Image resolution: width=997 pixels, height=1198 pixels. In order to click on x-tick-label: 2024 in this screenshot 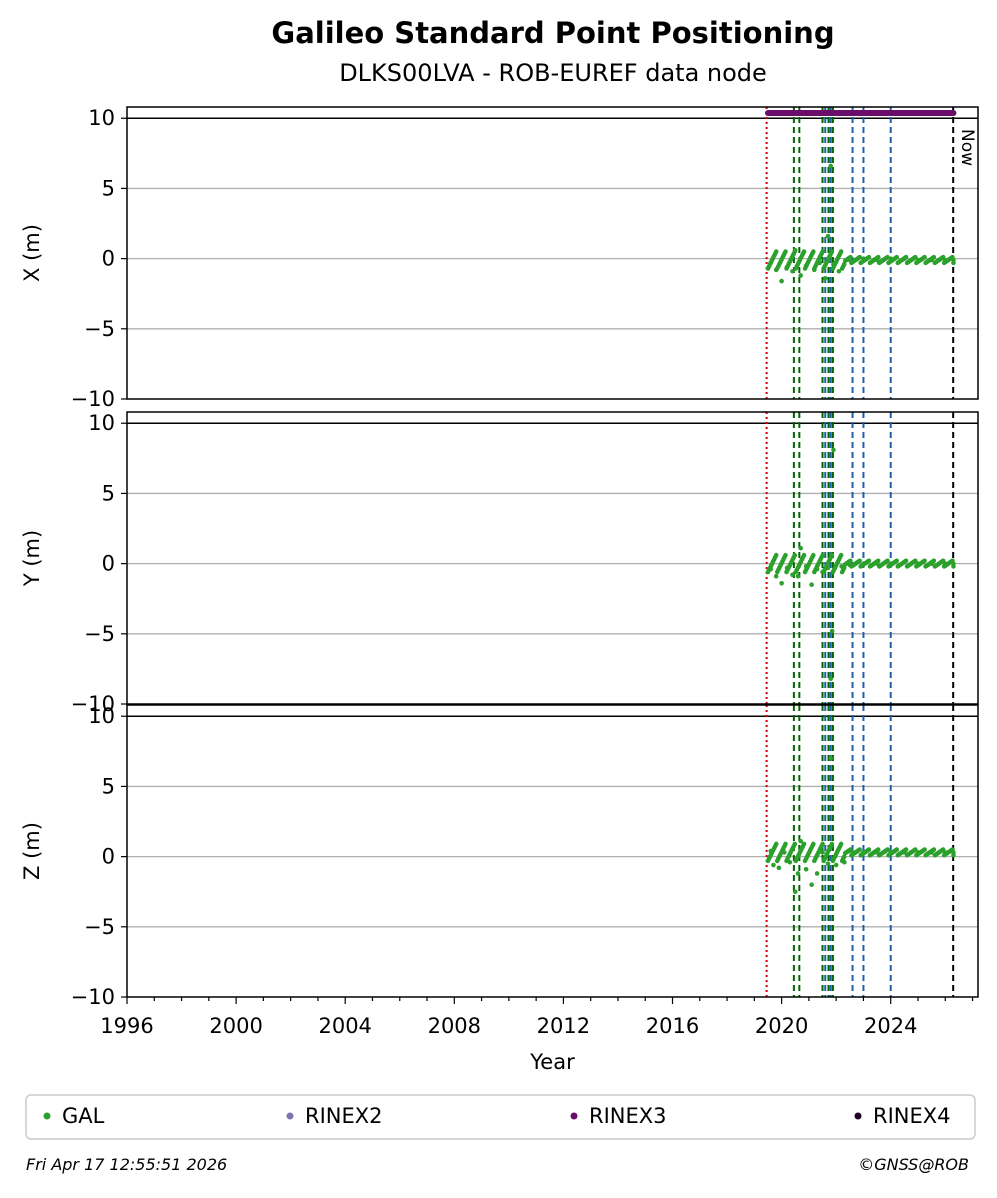, I will do `click(890, 1026)`.